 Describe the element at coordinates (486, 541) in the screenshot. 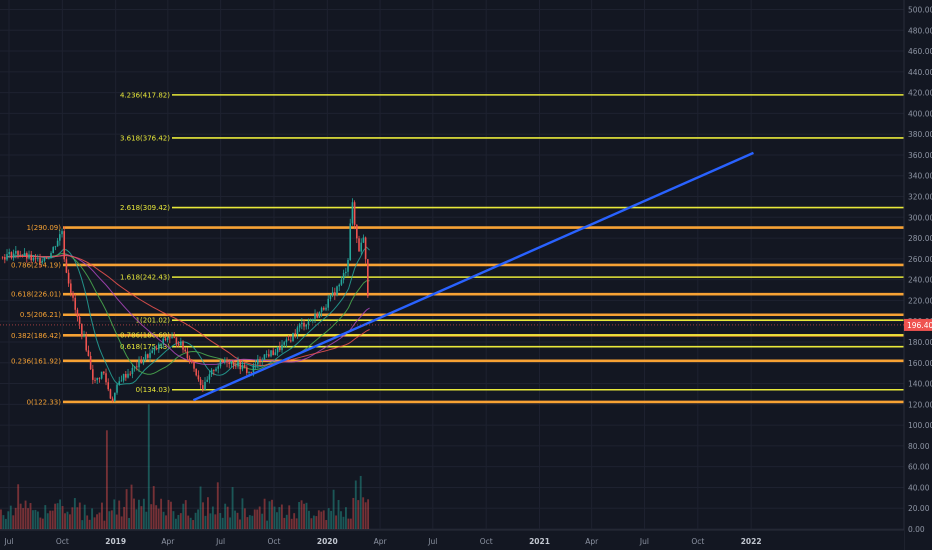

I see `time-tick-label: Oct` at that location.